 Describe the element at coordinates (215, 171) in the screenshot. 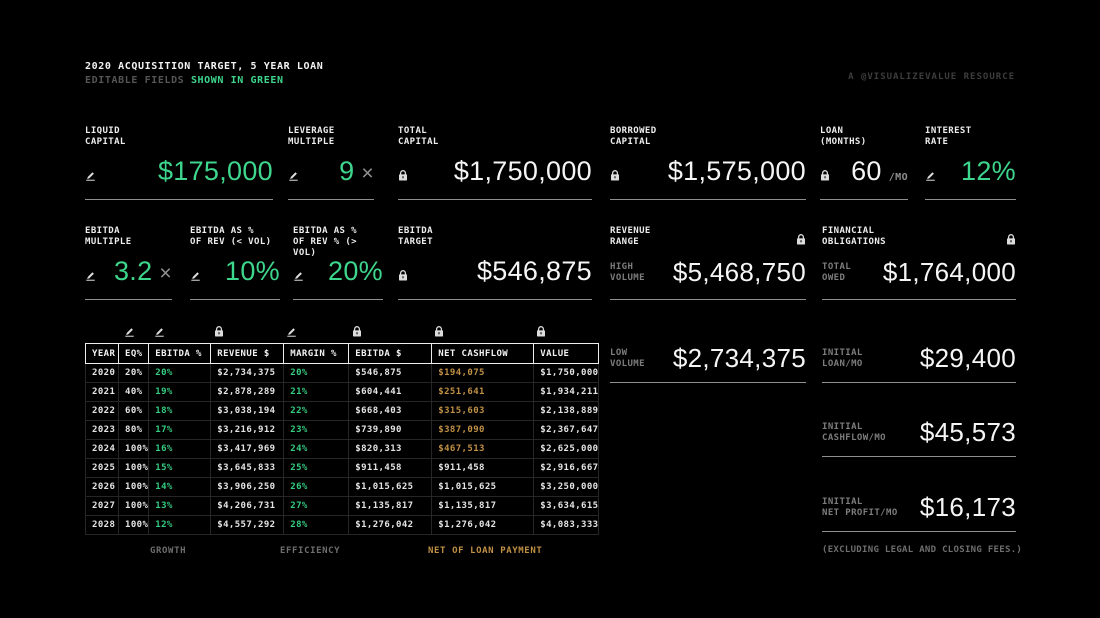

I see `liquid-capital-value: $175,000` at that location.